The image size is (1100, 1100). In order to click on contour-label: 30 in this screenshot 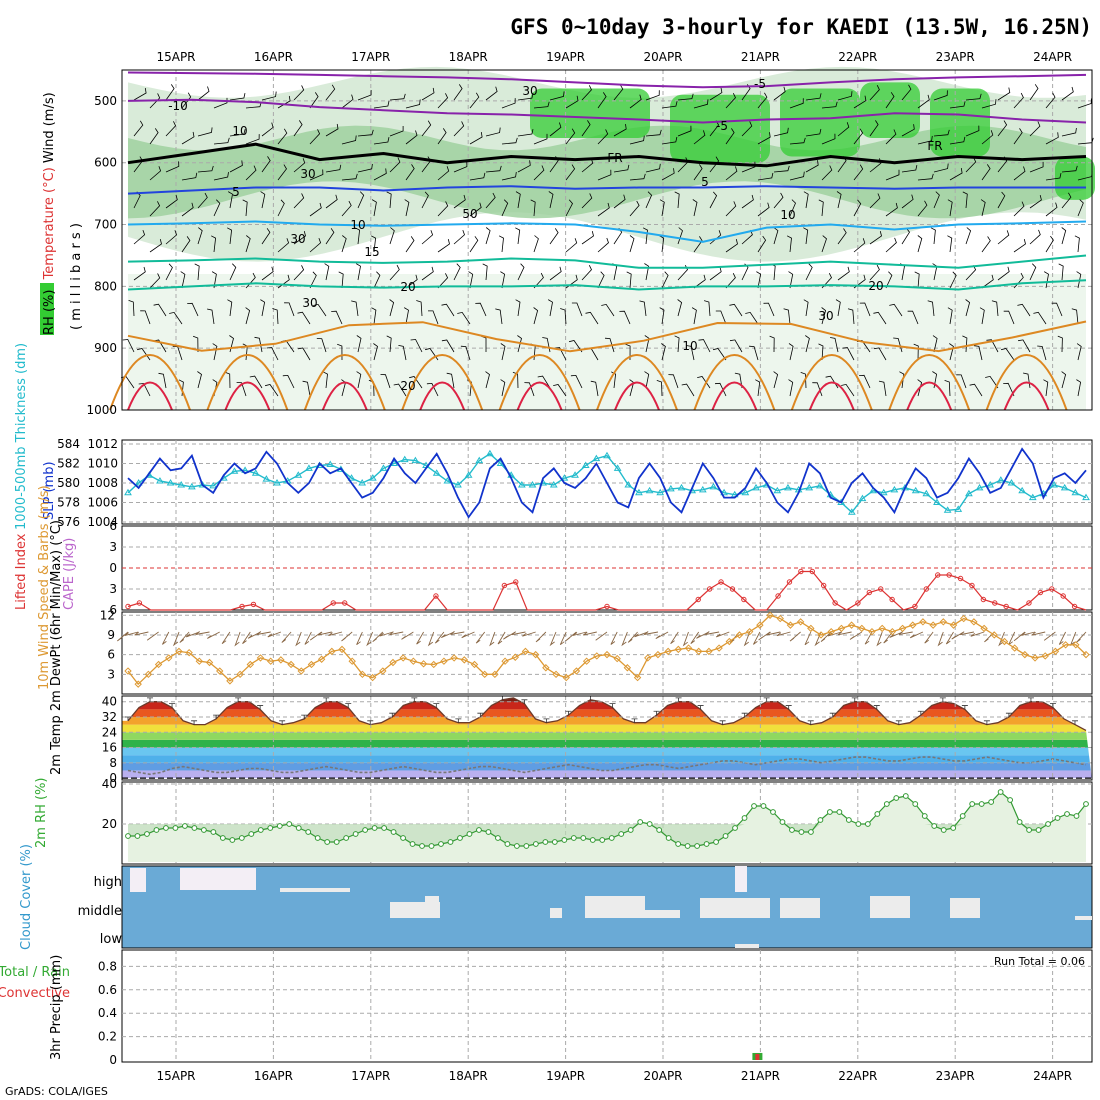, I will do `click(307, 174)`.